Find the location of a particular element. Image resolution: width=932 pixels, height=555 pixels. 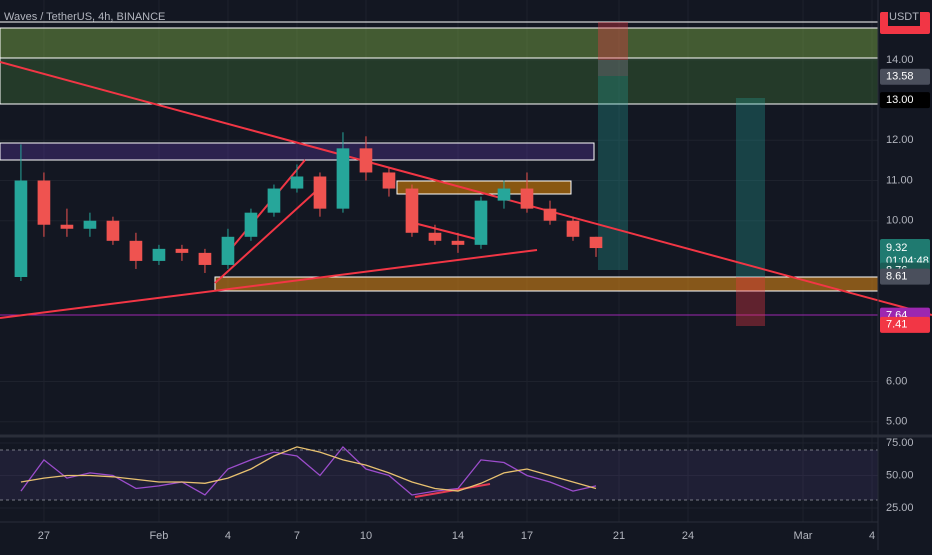

currency: USDT is located at coordinates (904, 17).